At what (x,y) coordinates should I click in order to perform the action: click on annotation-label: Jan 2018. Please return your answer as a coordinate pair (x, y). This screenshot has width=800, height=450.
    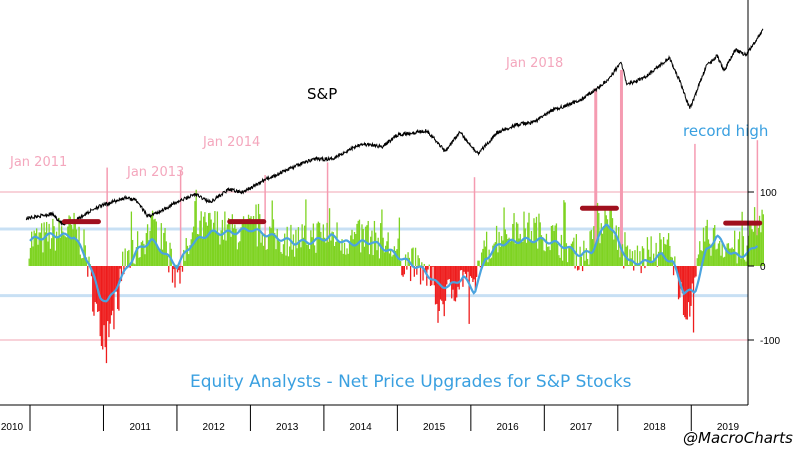
    Looking at the image, I should click on (534, 63).